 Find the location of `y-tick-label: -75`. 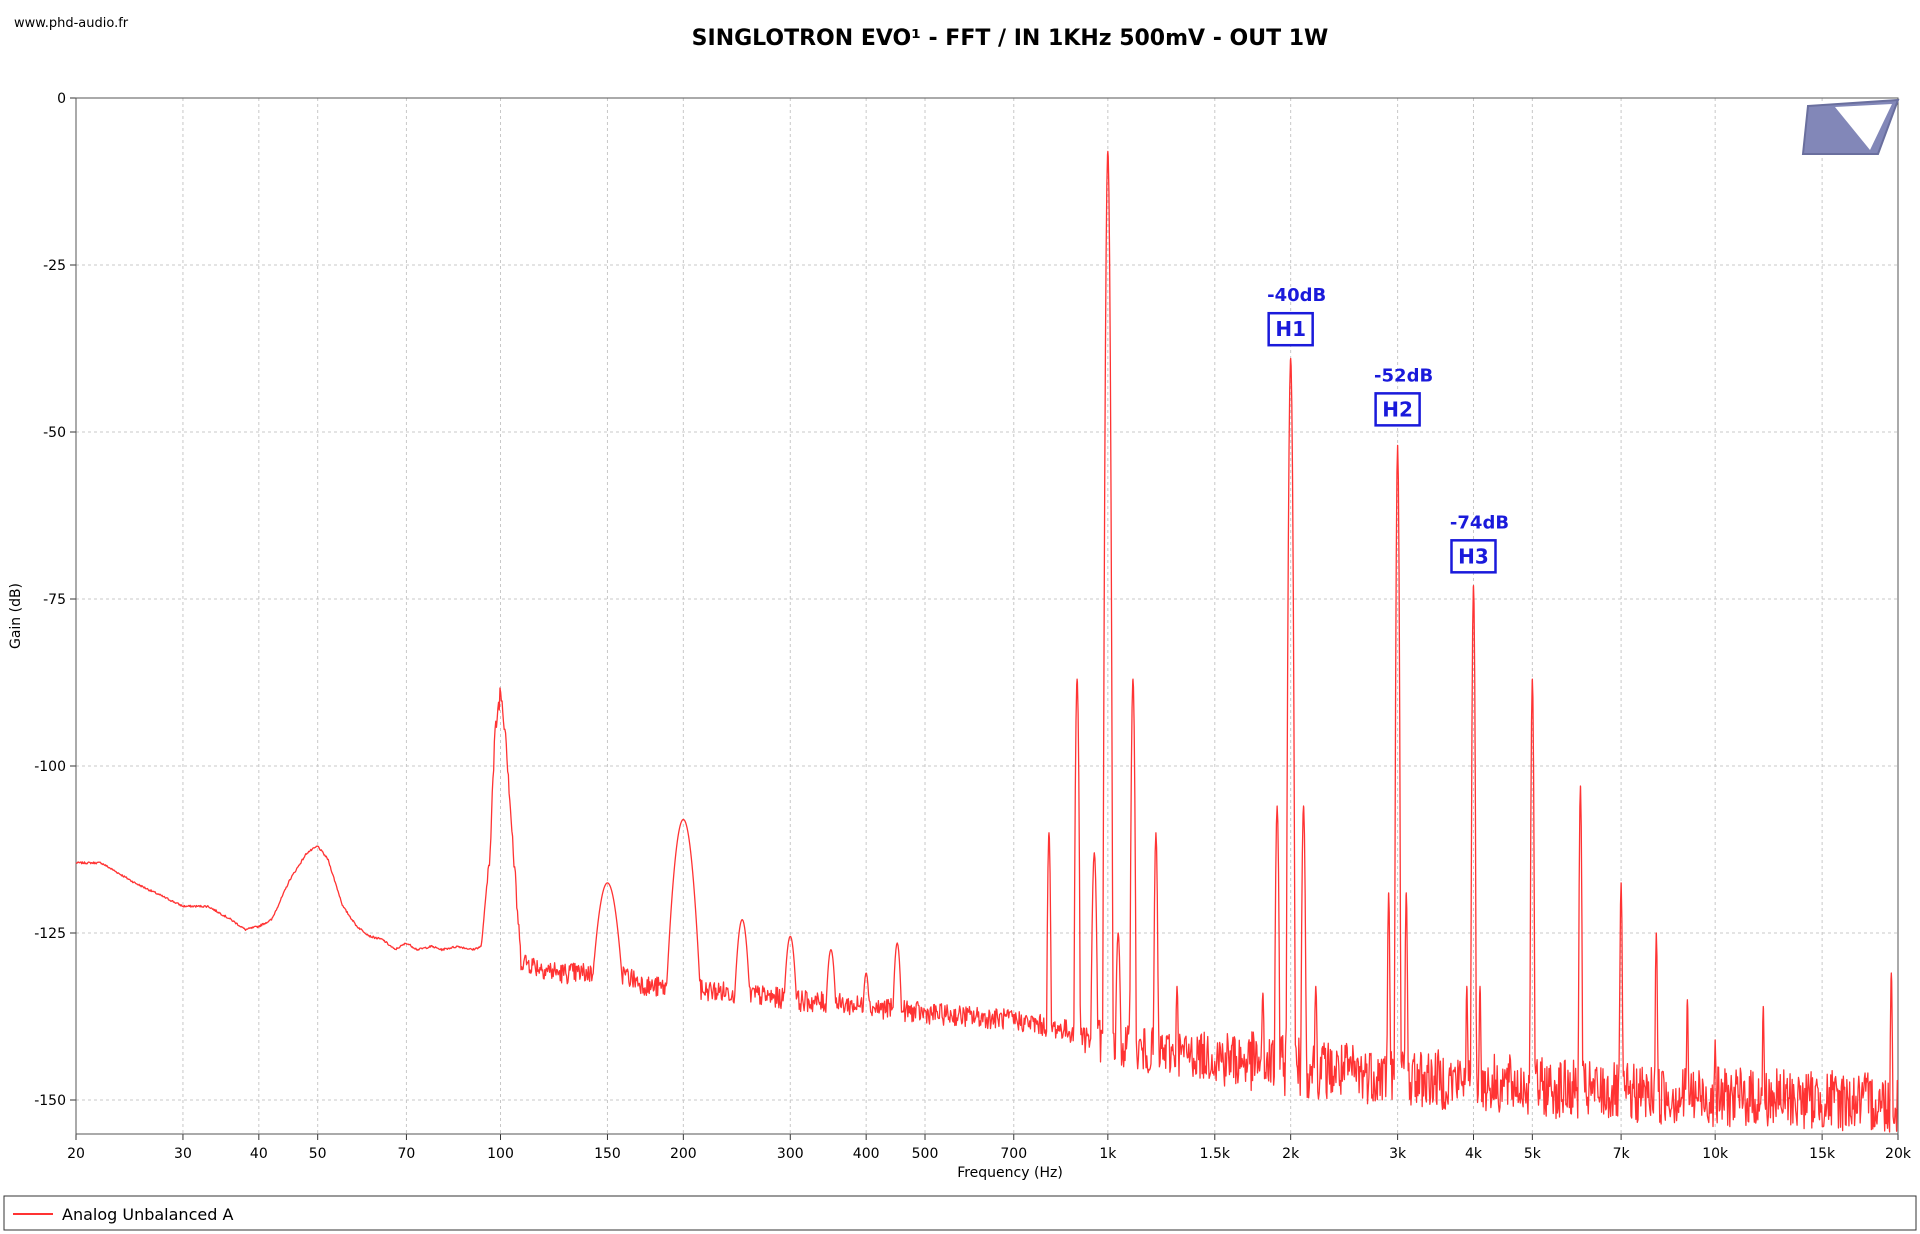

y-tick-label: -75 is located at coordinates (54, 600).